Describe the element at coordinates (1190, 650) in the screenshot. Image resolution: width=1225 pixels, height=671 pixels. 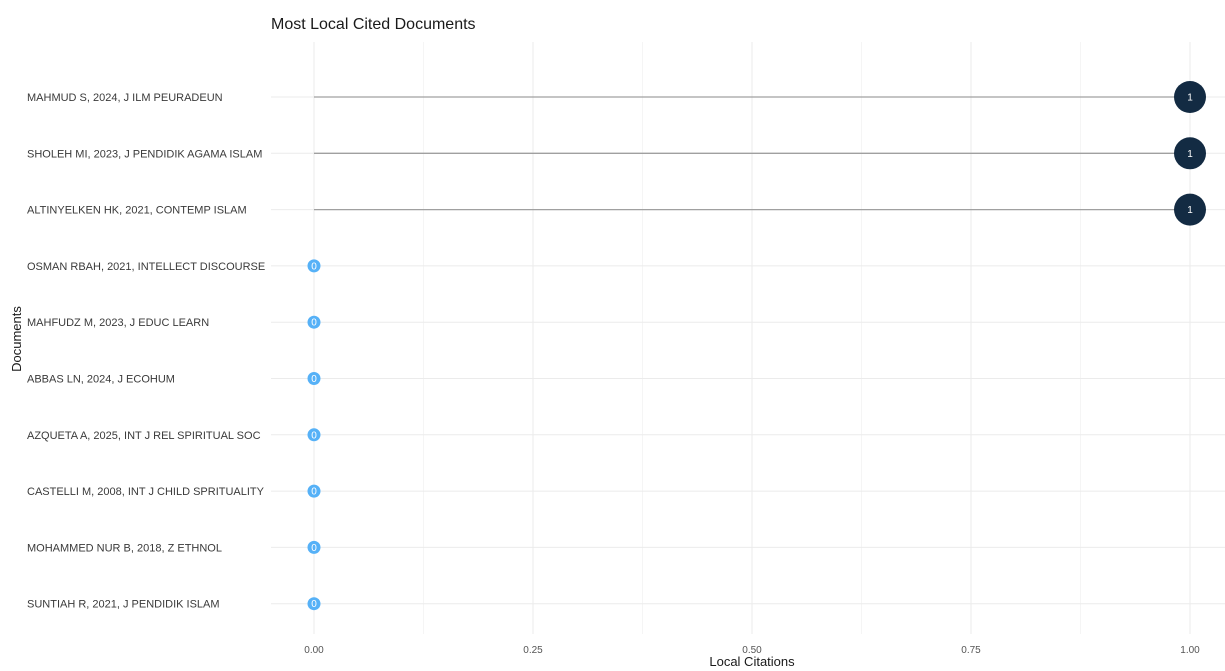
I see `x-tick-label: 1.00` at that location.